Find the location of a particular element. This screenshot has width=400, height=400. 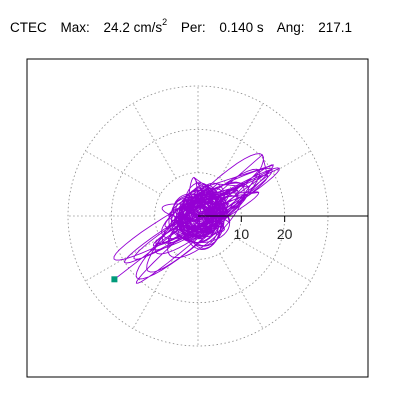

max-exponent: 2 is located at coordinates (165, 22).